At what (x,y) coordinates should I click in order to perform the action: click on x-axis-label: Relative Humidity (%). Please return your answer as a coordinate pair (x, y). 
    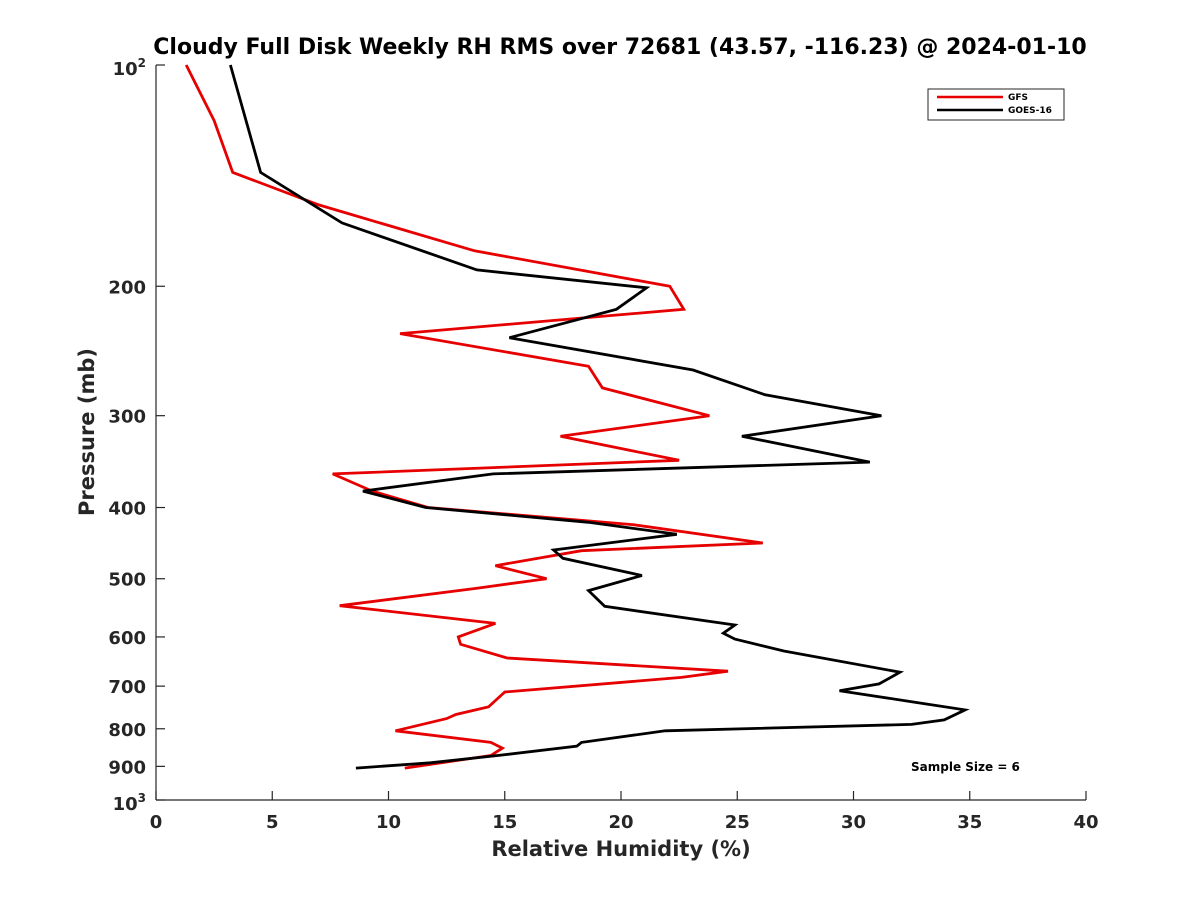
    Looking at the image, I should click on (620, 849).